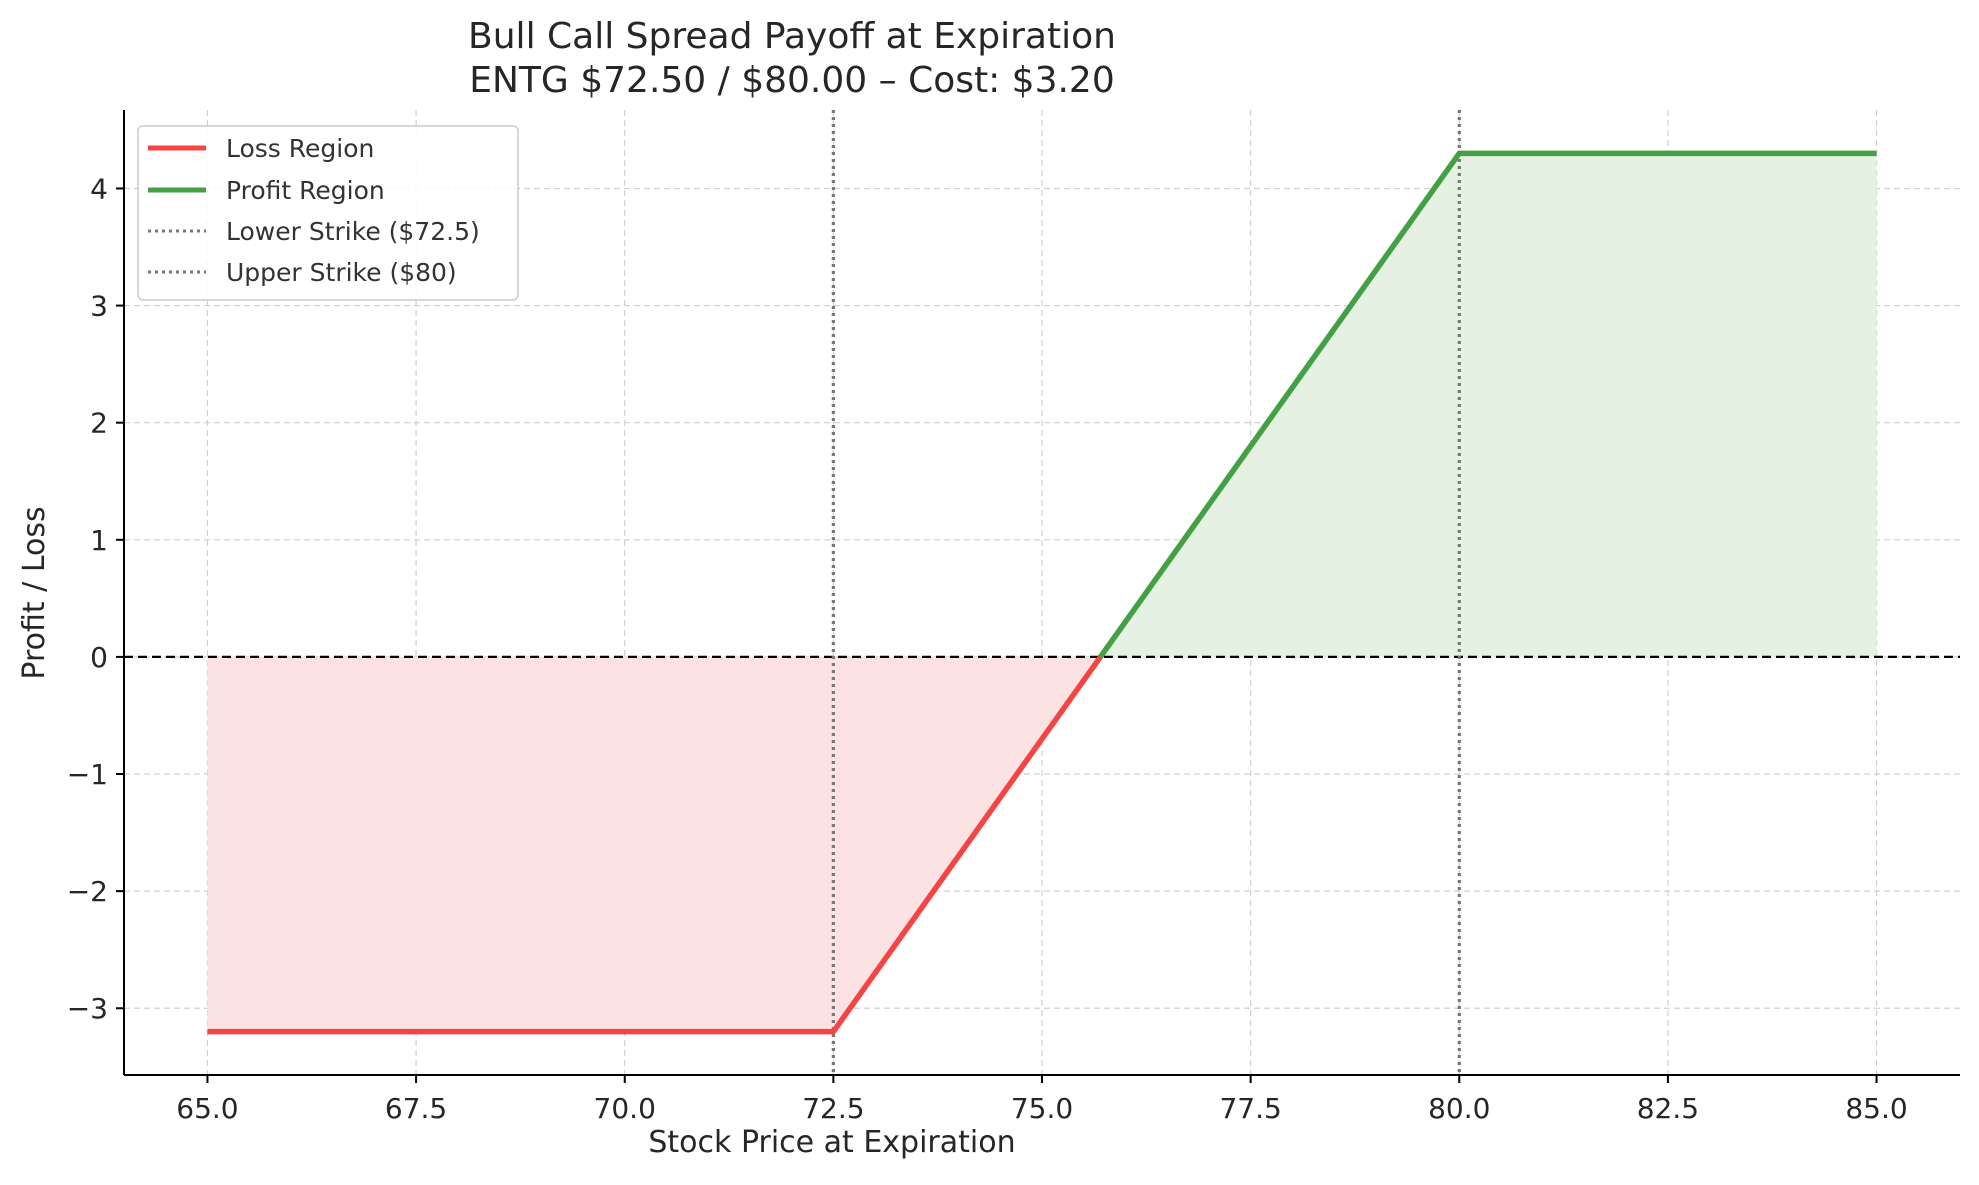  I want to click on x-tick-label: 70.0, so click(625, 1108).